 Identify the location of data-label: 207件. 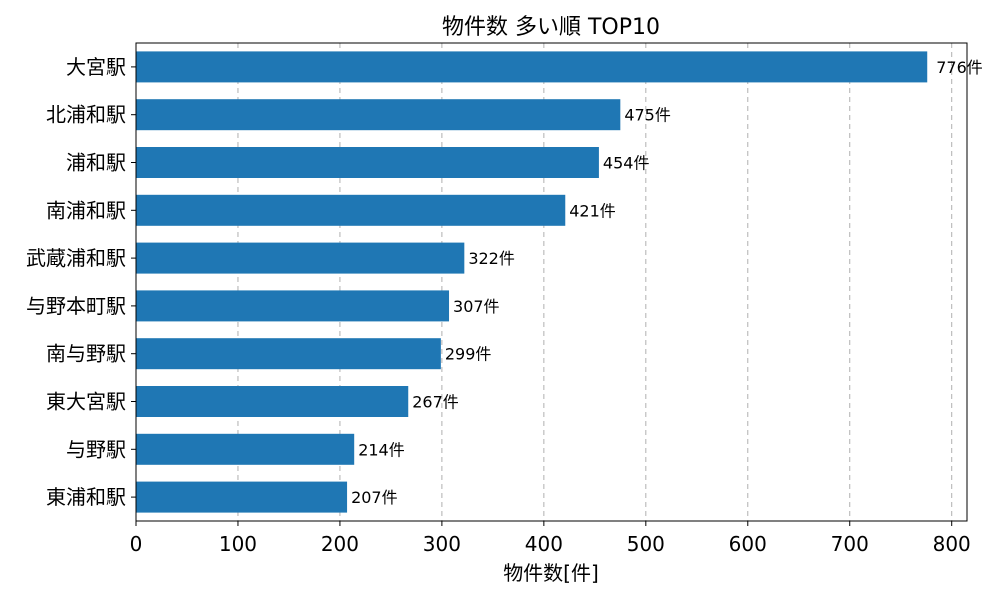
(374, 497).